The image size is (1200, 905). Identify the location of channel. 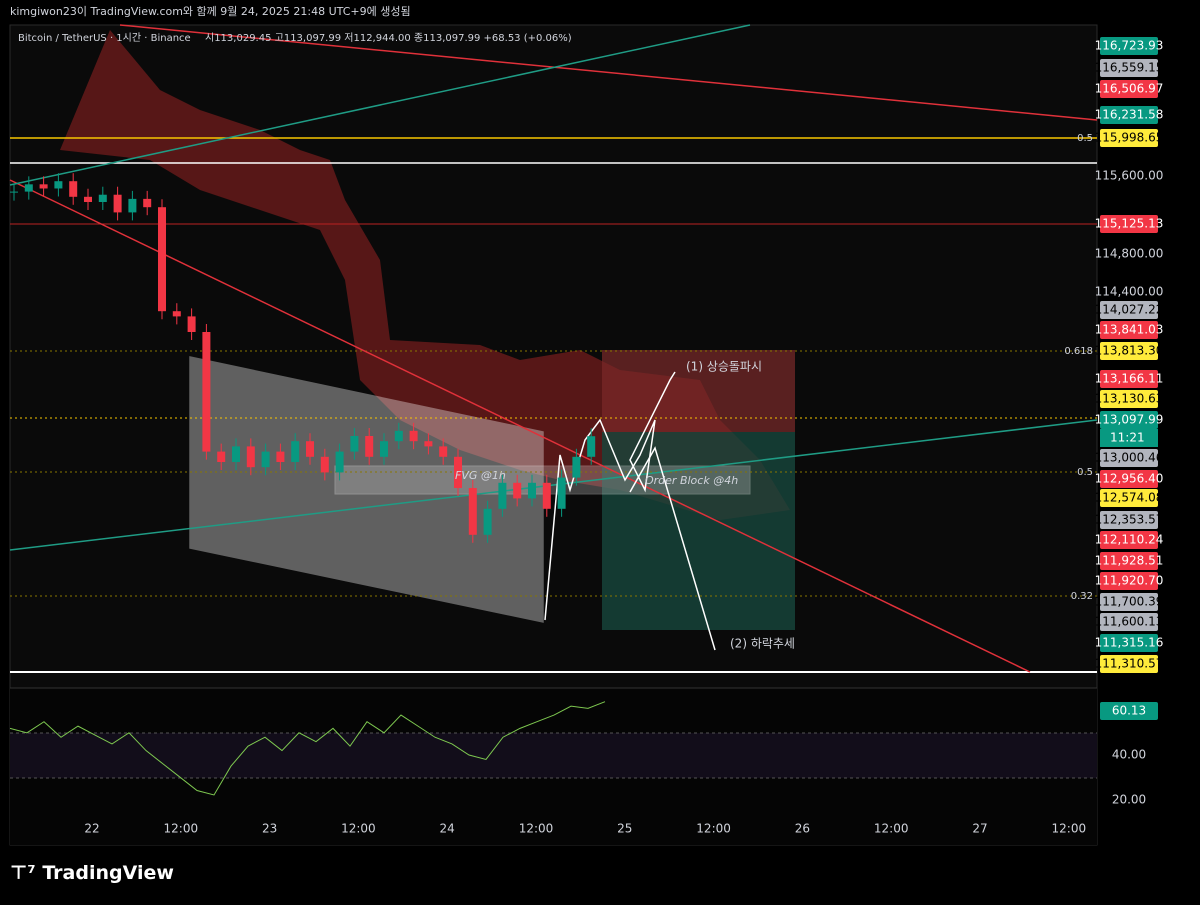
(366, 489).